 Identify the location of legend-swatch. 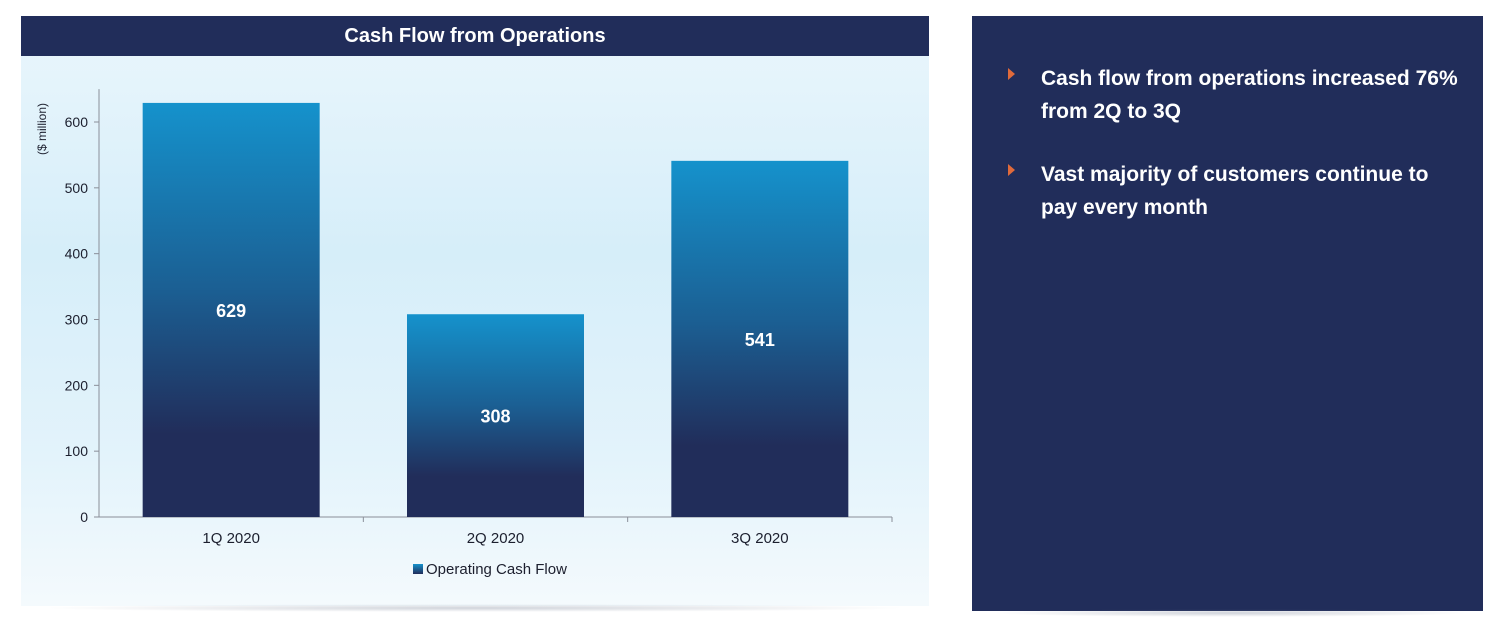
(418, 569).